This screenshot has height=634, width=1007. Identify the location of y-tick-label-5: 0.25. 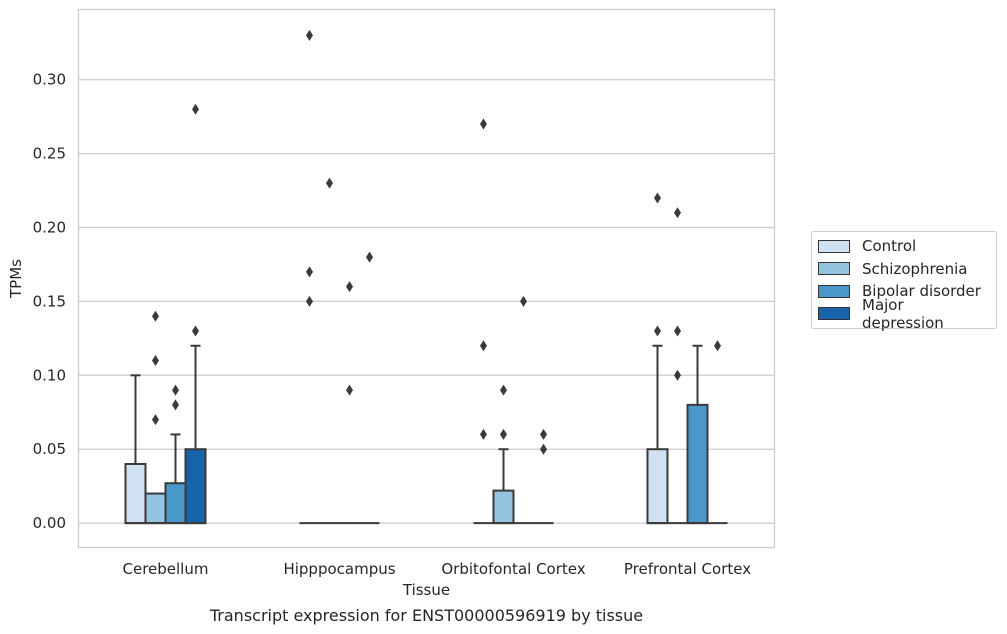
(49, 154).